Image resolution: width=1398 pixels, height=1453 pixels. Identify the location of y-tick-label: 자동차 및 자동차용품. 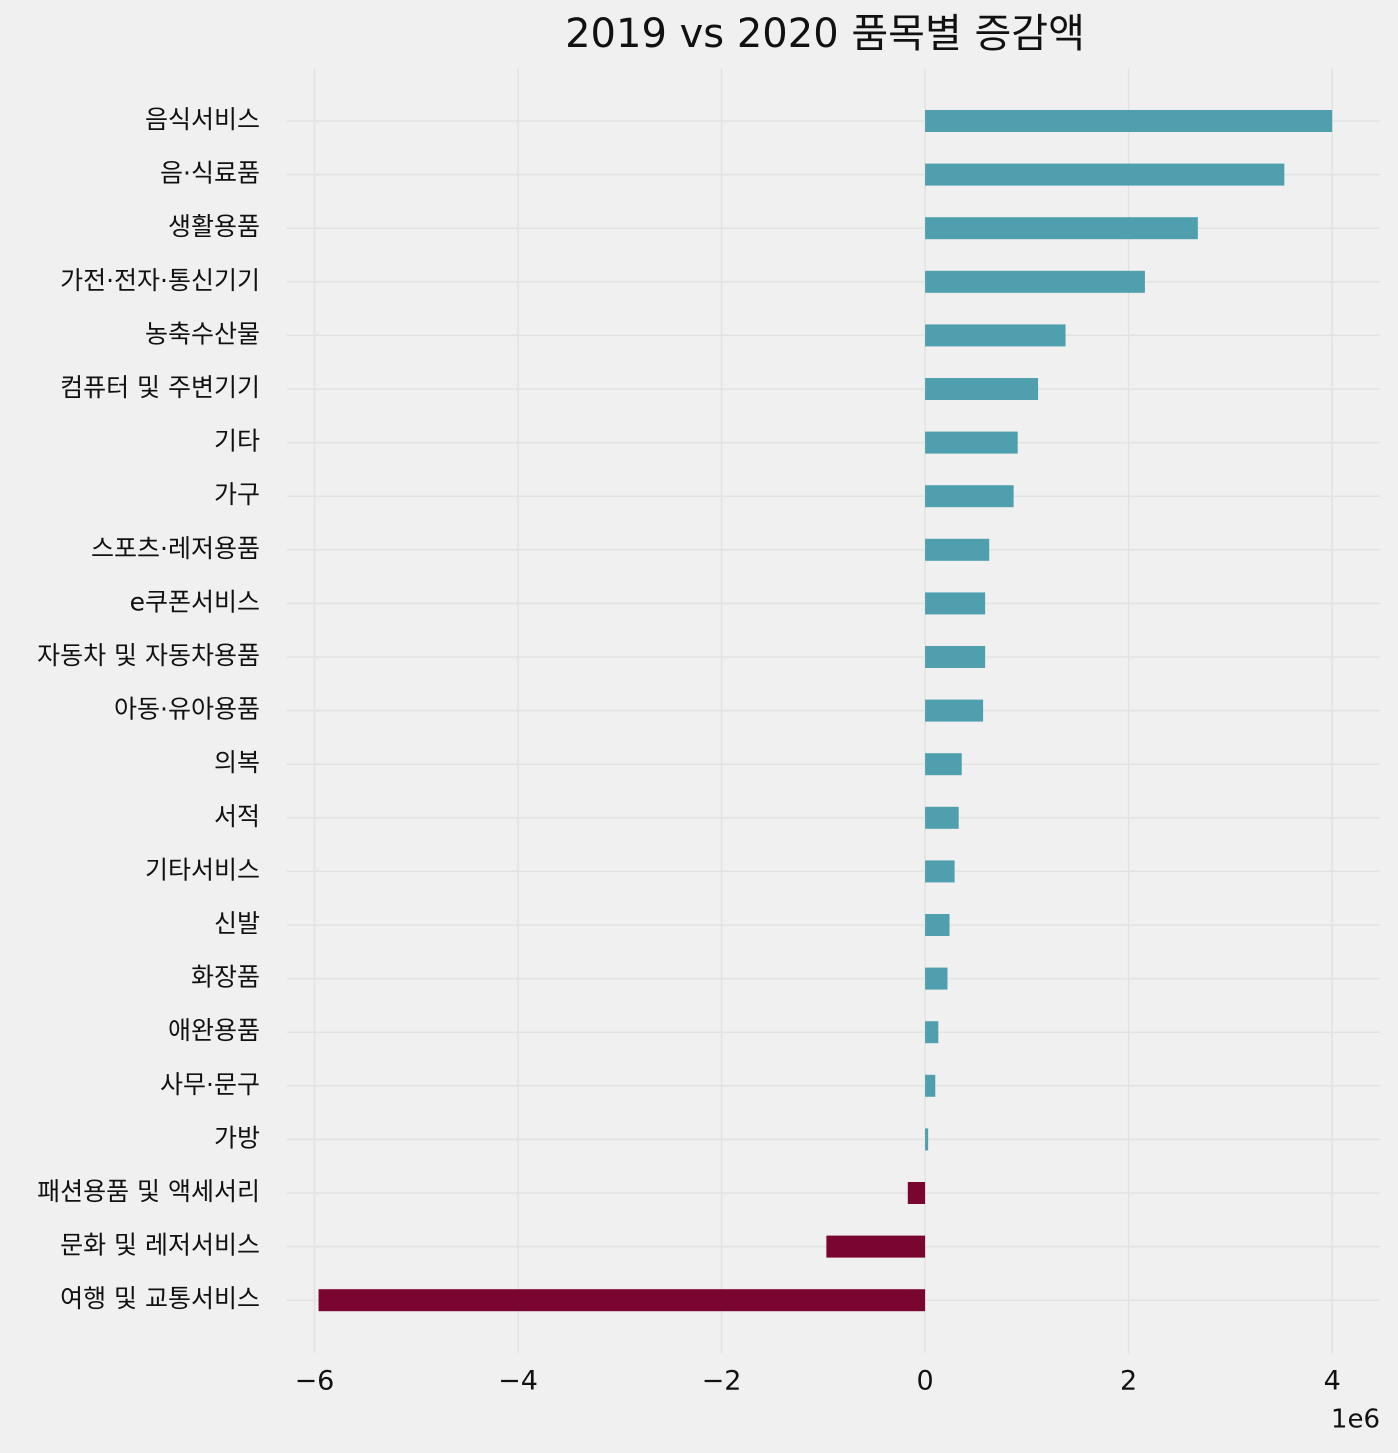
(148, 655).